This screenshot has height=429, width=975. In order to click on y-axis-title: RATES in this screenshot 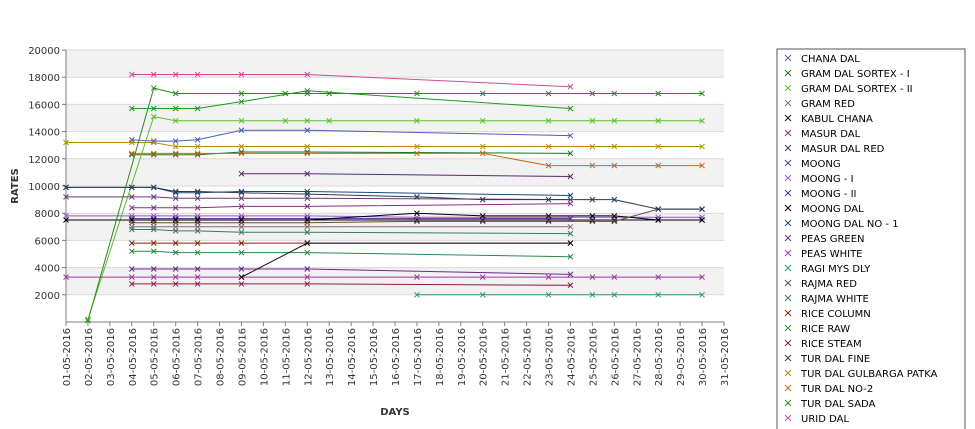, I will do `click(15, 186)`.